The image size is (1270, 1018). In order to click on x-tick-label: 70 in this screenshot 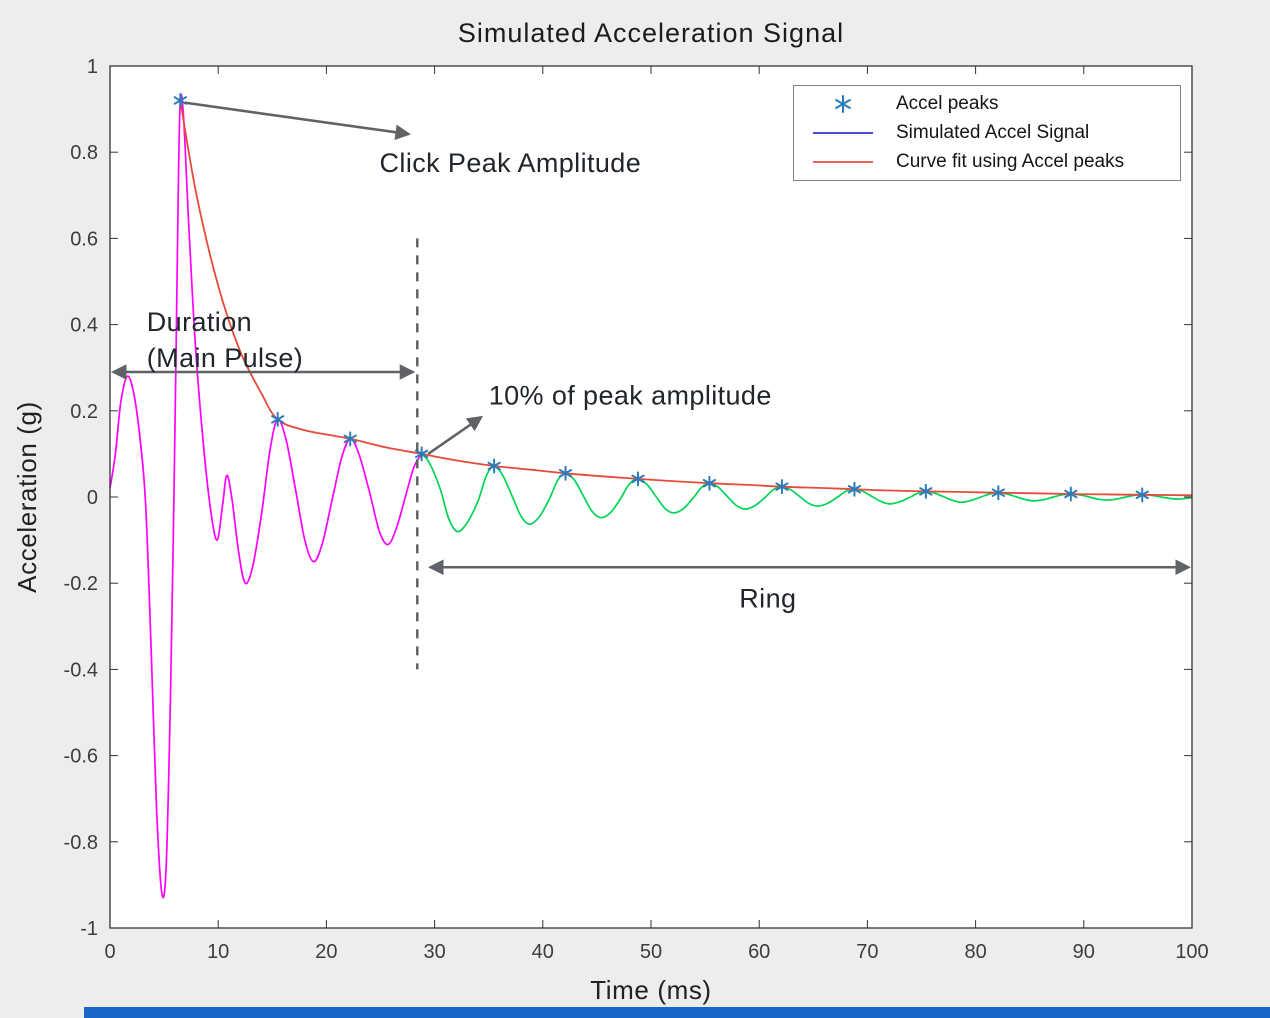, I will do `click(867, 952)`.